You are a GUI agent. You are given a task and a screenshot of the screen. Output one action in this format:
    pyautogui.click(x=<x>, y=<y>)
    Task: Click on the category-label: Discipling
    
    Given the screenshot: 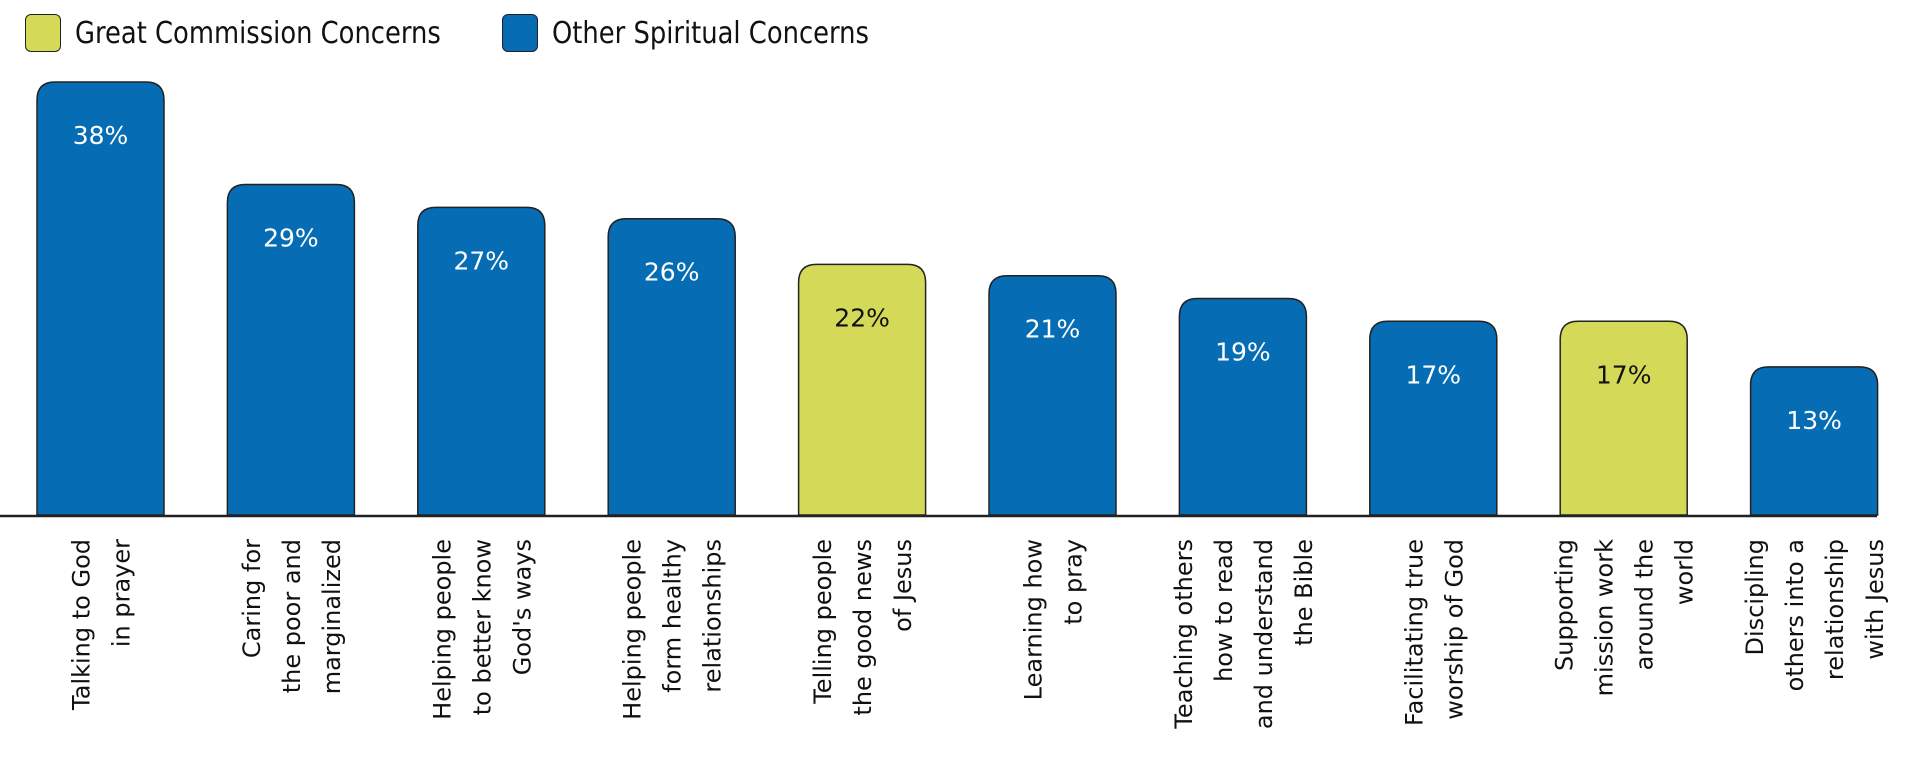 What is the action you would take?
    pyautogui.click(x=1755, y=597)
    